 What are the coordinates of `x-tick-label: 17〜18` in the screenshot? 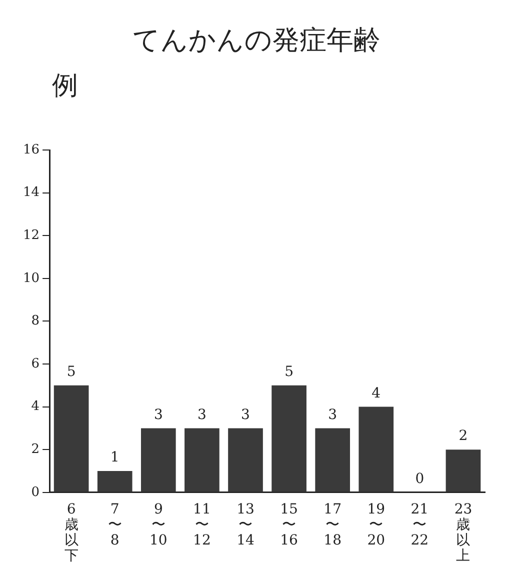 It's located at (333, 525).